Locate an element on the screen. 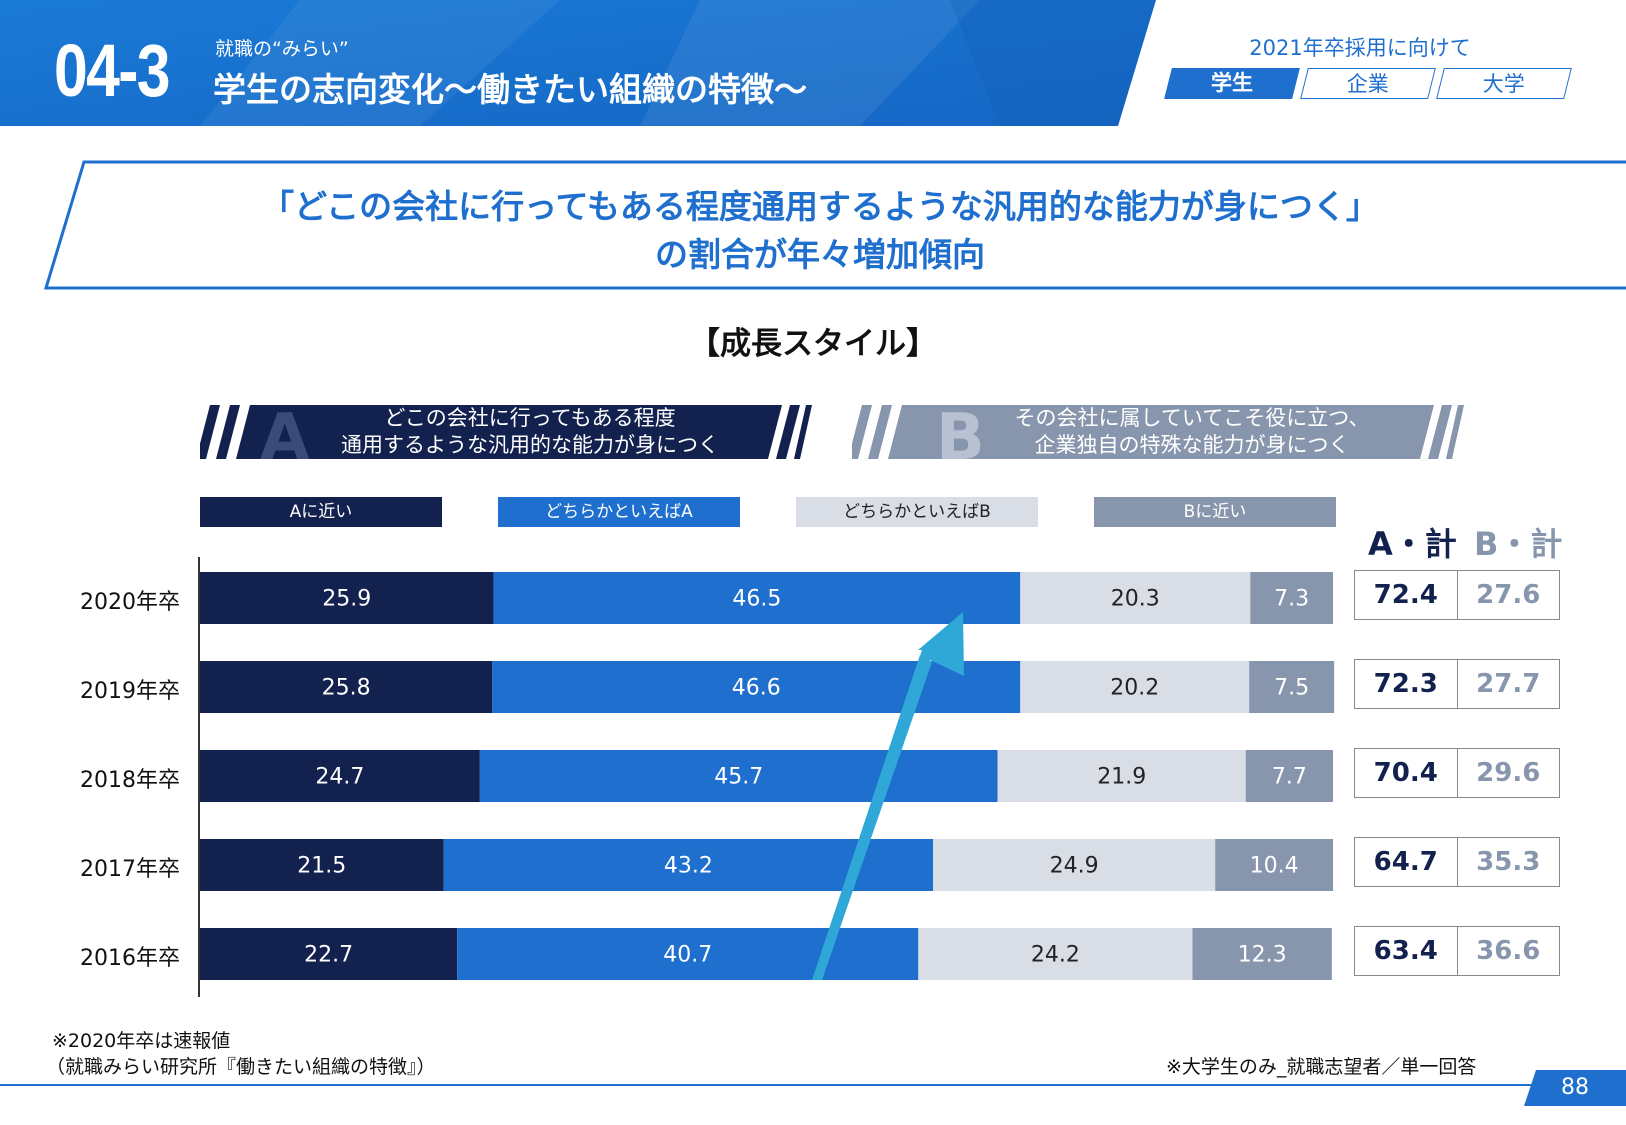 The height and width of the screenshot is (1125, 1626). bar-value-label: 20.2 is located at coordinates (1134, 688).